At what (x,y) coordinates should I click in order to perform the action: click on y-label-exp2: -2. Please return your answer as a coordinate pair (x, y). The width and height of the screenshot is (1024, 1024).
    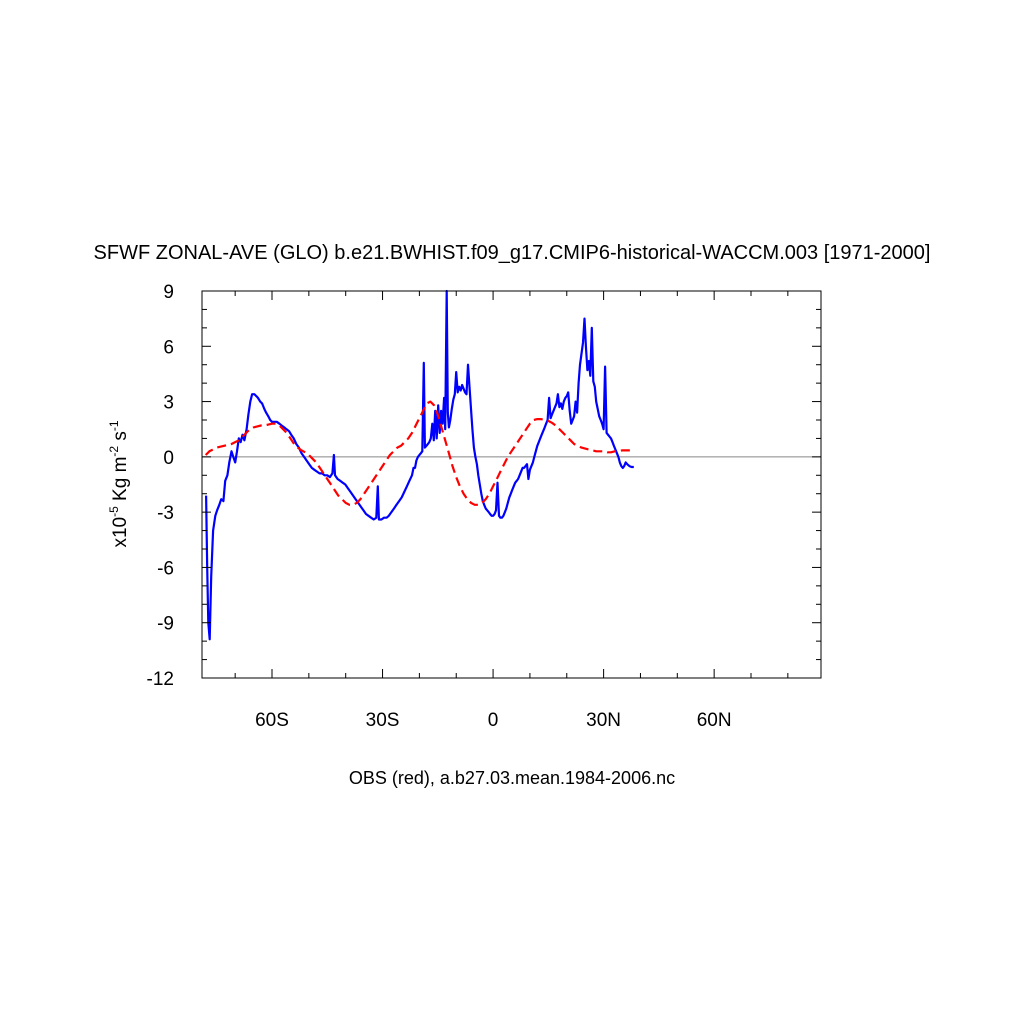
    Looking at the image, I should click on (114, 451).